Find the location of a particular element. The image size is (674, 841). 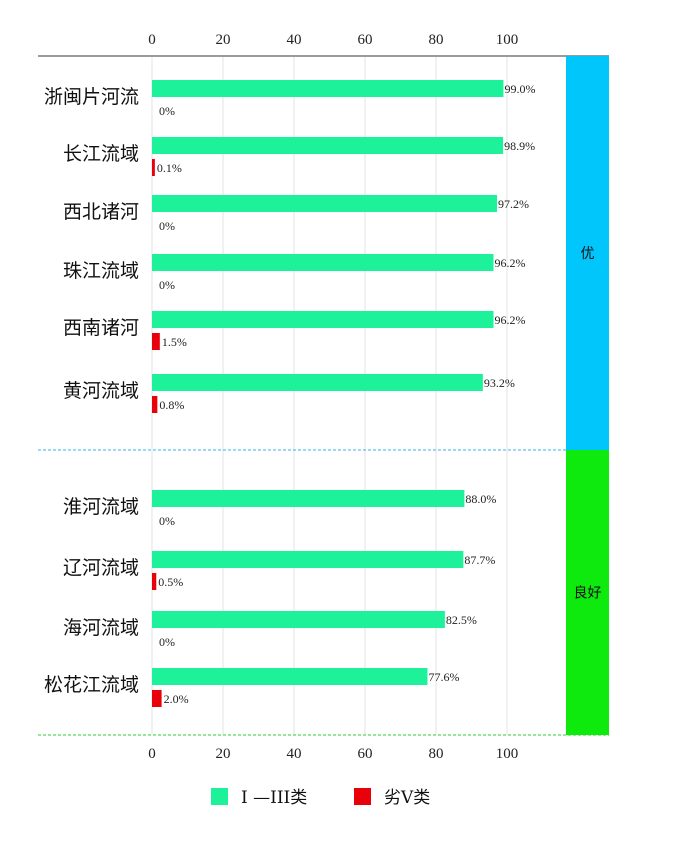

x-tick-label-bottom: 80 is located at coordinates (436, 754).